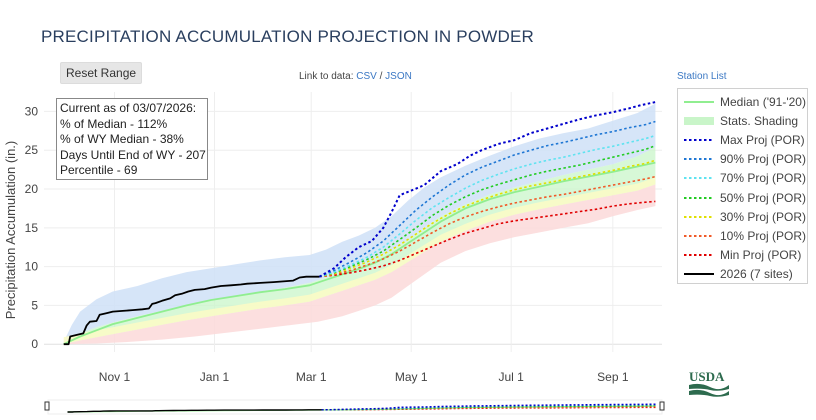  What do you see at coordinates (763, 216) in the screenshot?
I see `legend-label: 30% Proj (POR)` at bounding box center [763, 216].